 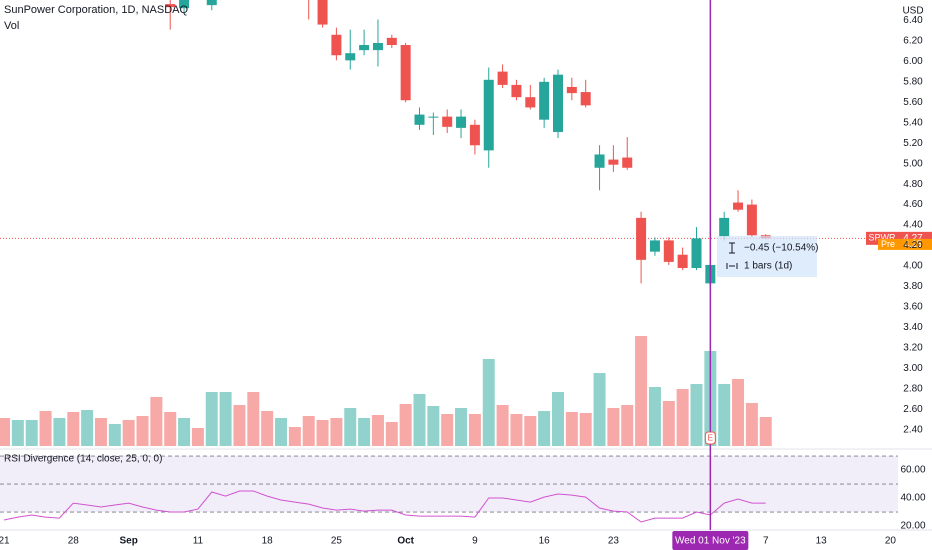 I want to click on y-tick-label: 3.80, so click(x=913, y=286).